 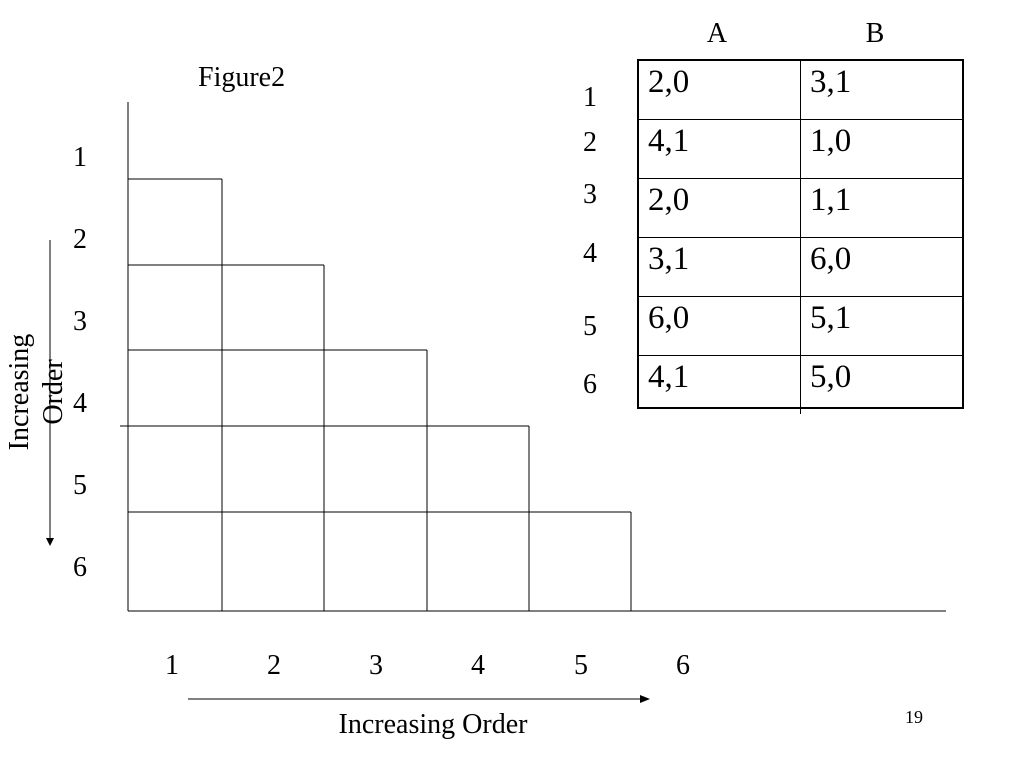 I want to click on row-number-1: 1, so click(x=80, y=157).